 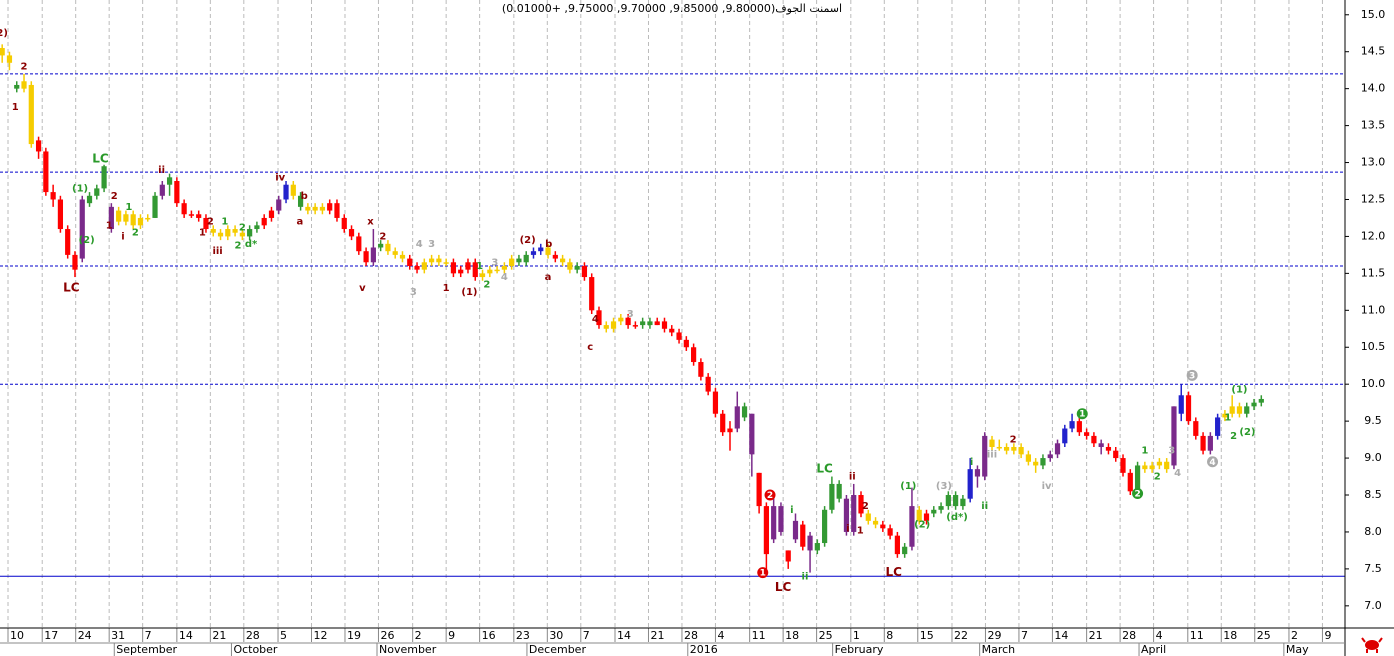 I want to click on x-tick-label: 15, so click(x=927, y=635).